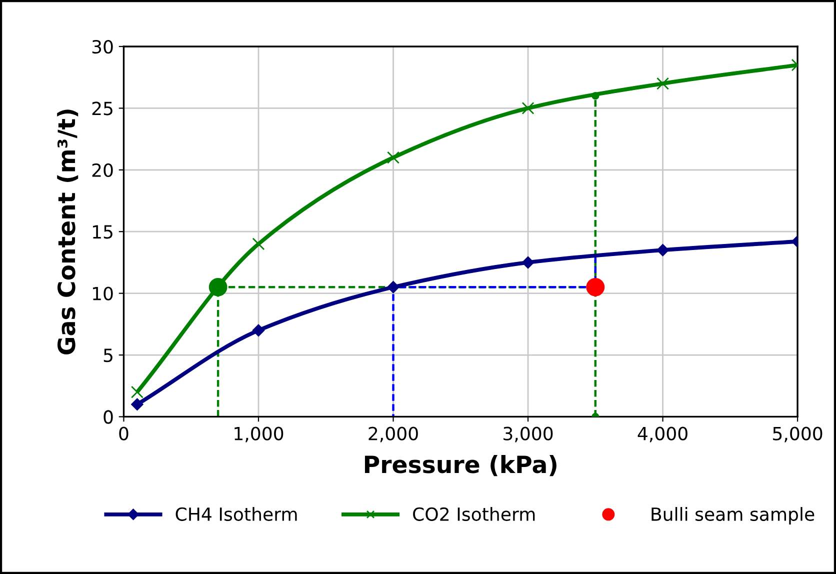  What do you see at coordinates (108, 417) in the screenshot?
I see `y-tick-label: 0` at bounding box center [108, 417].